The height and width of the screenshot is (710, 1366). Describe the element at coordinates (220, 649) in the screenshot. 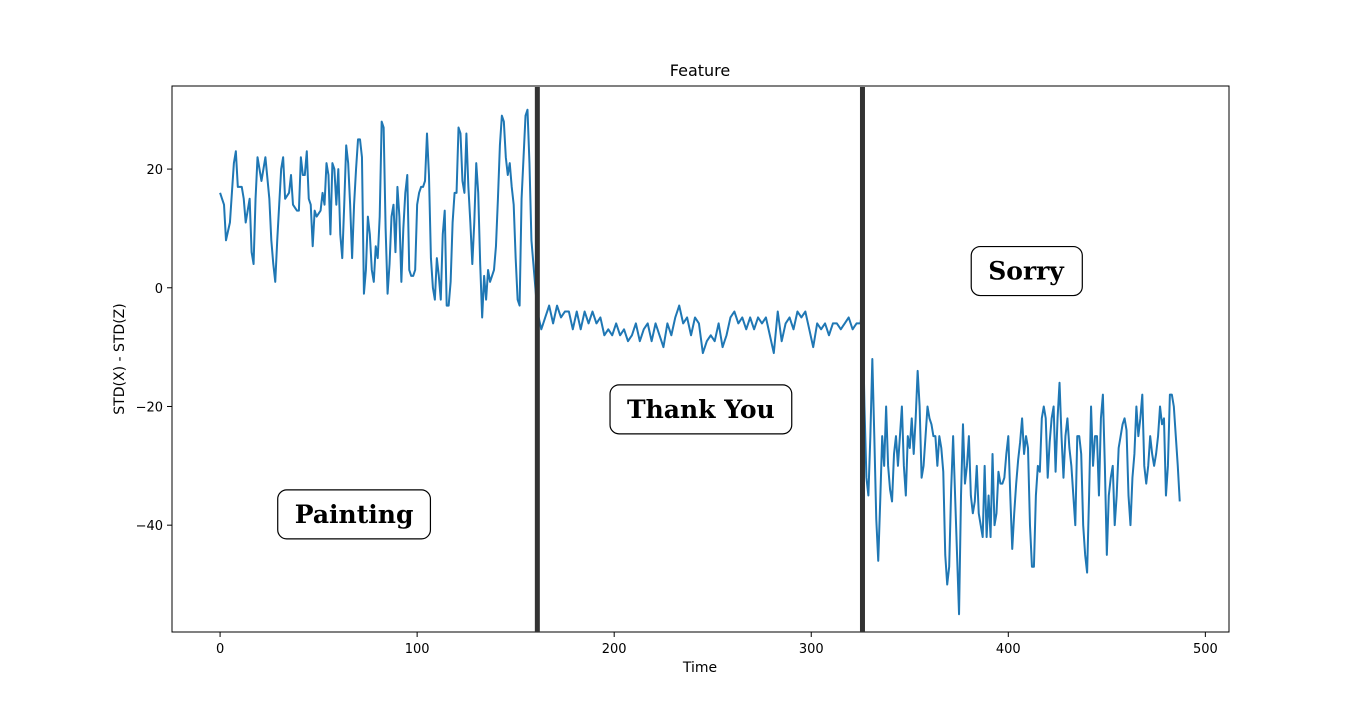

I see `x-tick-label: 0` at that location.